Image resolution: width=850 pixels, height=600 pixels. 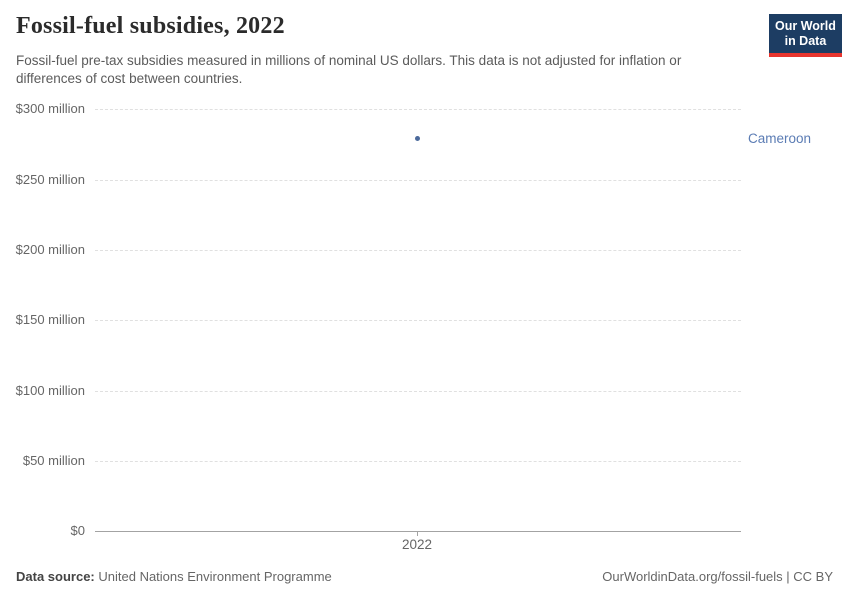 What do you see at coordinates (417, 139) in the screenshot?
I see `data-point-cameroon` at bounding box center [417, 139].